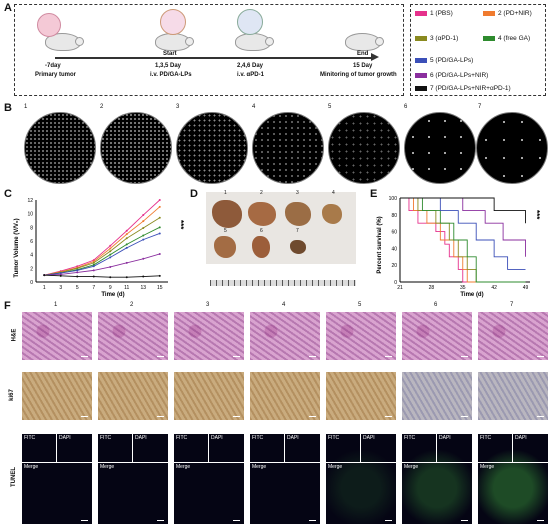 The height and width of the screenshot is (530, 550). Describe the element at coordinates (44, 288) in the screenshot. I see `x-tick-label: 1` at that location.